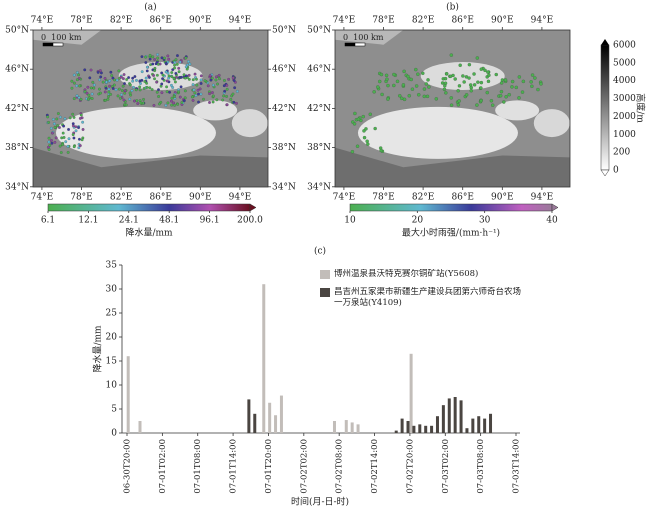 Image resolution: width=650 pixels, height=510 pixels. I want to click on elevation-tick: 6000, so click(624, 46).